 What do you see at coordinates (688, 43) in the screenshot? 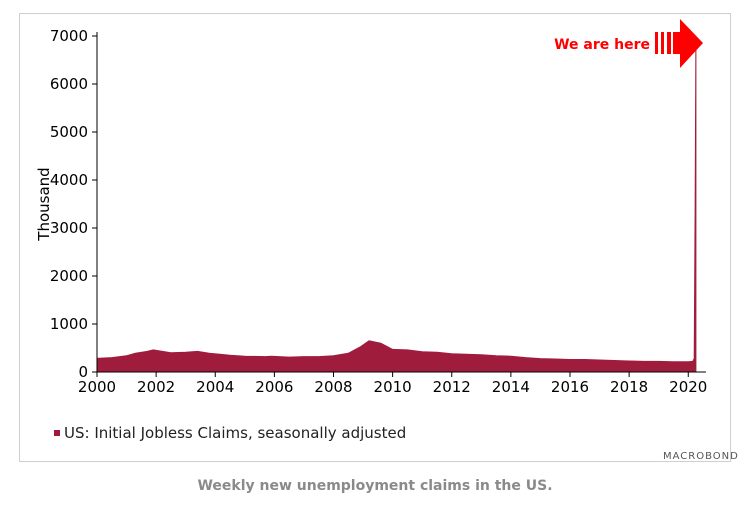
I see `arrow-icon` at bounding box center [688, 43].